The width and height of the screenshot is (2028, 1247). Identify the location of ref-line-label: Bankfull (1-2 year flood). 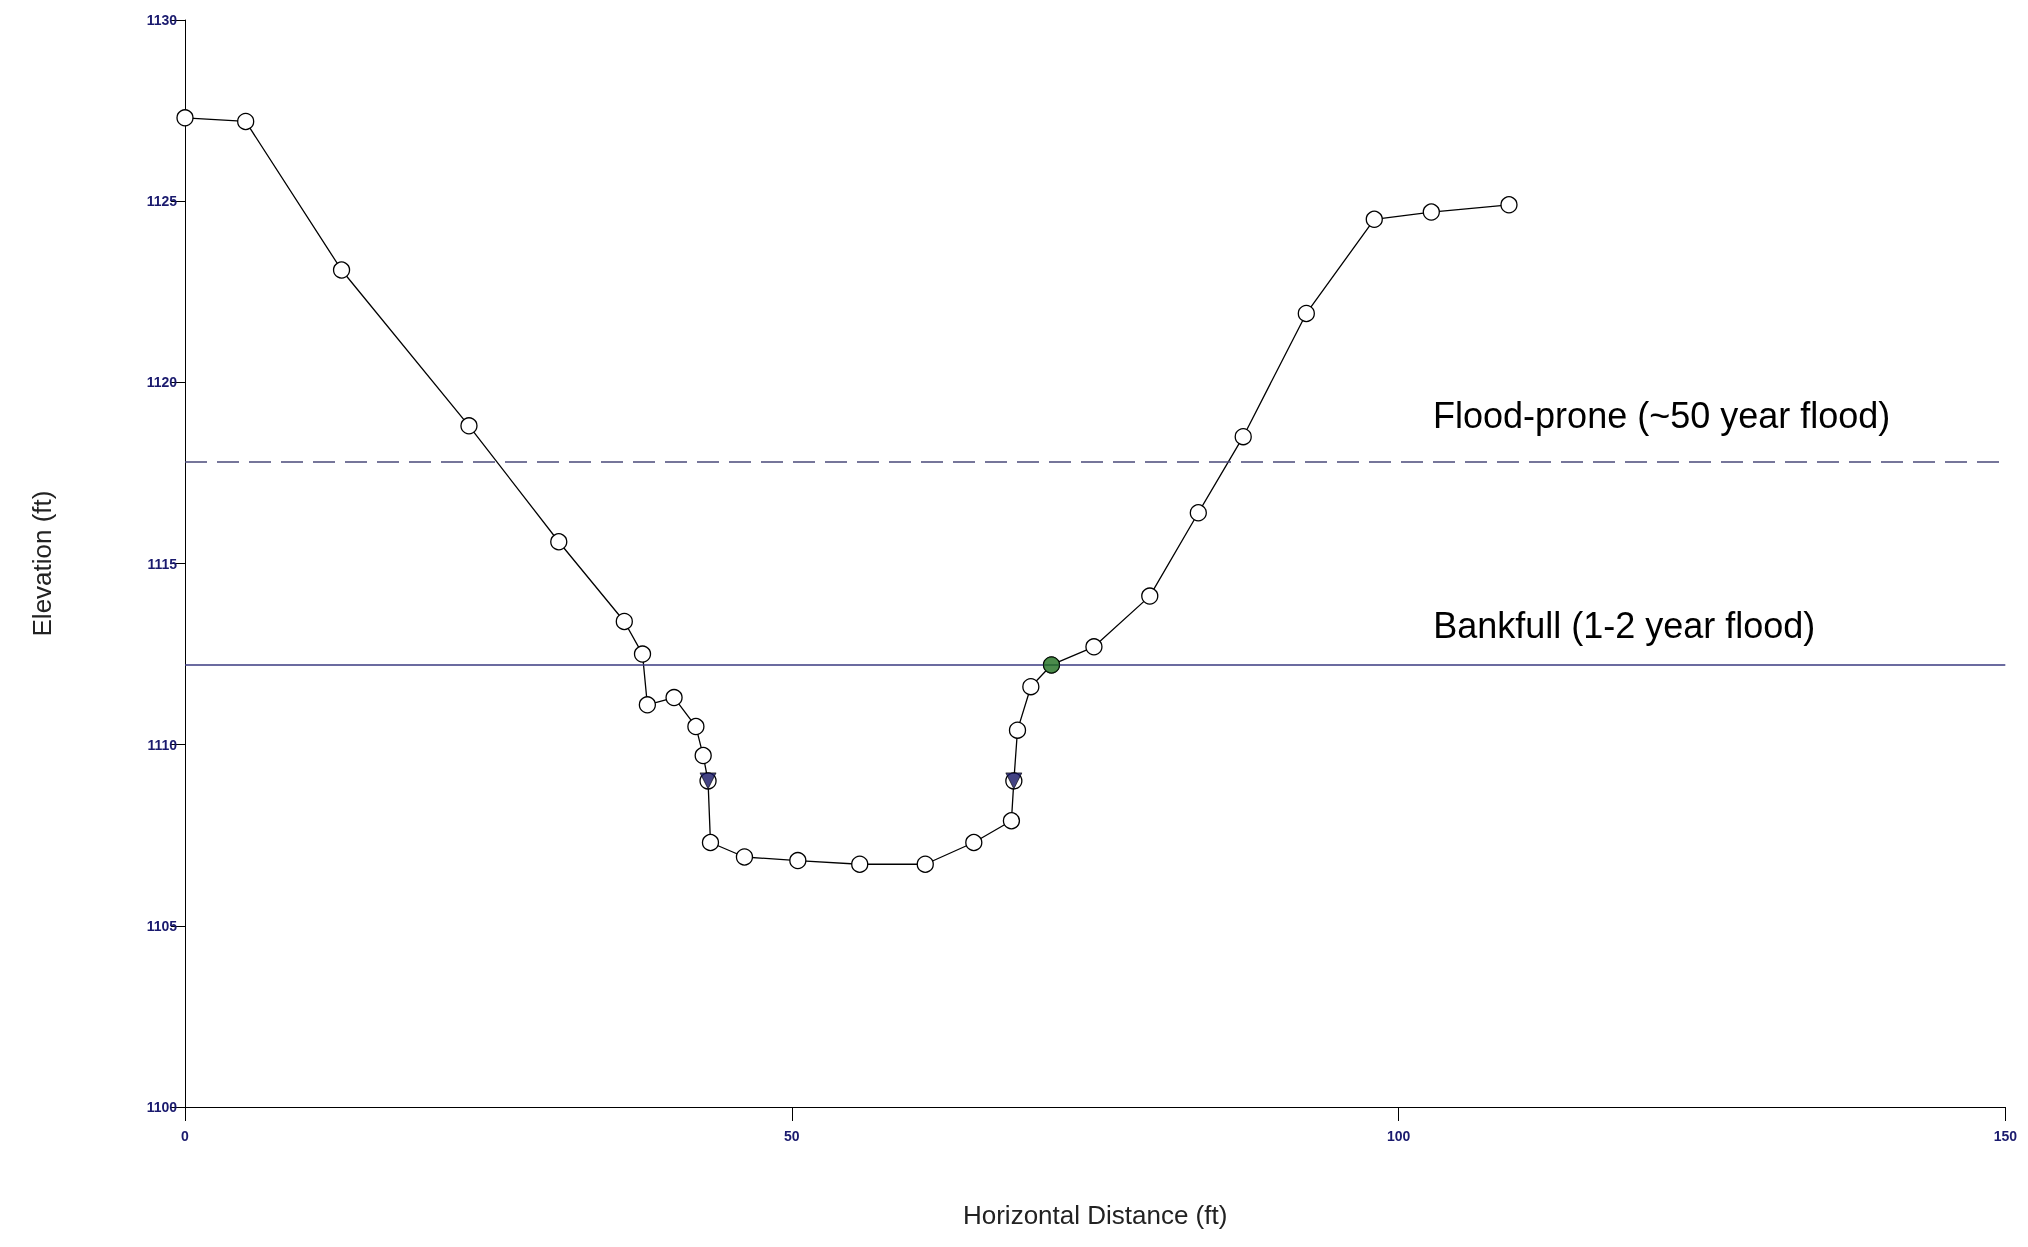
(1624, 626).